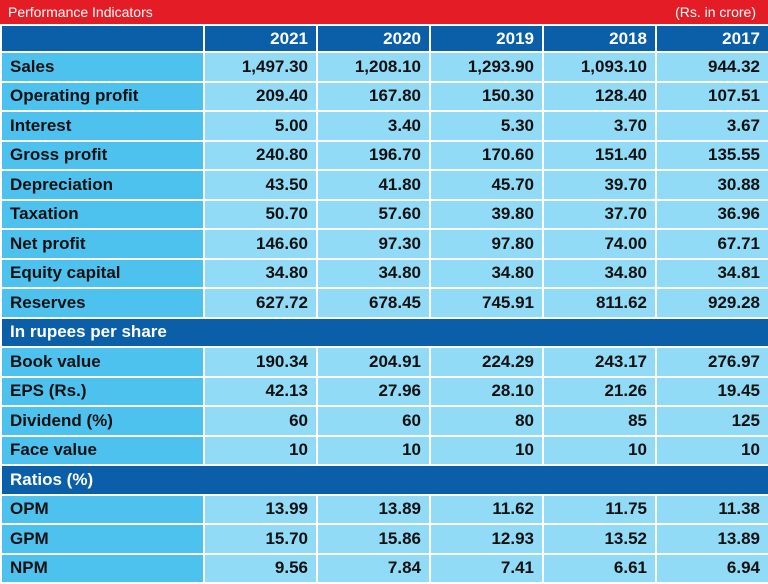 This screenshot has height=584, width=768. Describe the element at coordinates (384, 450) in the screenshot. I see `table-row: Face value 10 10 10 10 10` at that location.